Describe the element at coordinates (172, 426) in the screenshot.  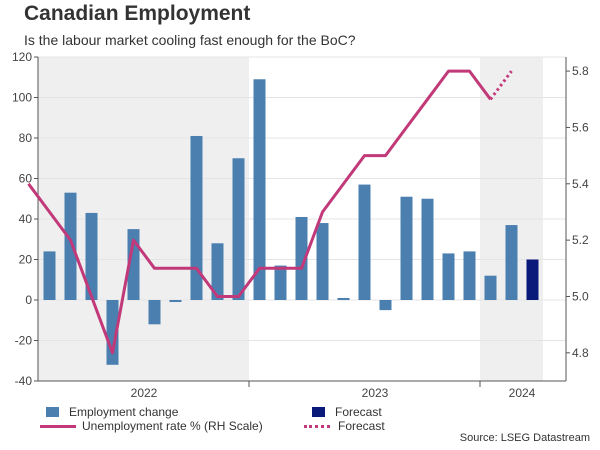
I see `legend-unemployment-label: Unemployment rate % (RH Scale)` at that location.